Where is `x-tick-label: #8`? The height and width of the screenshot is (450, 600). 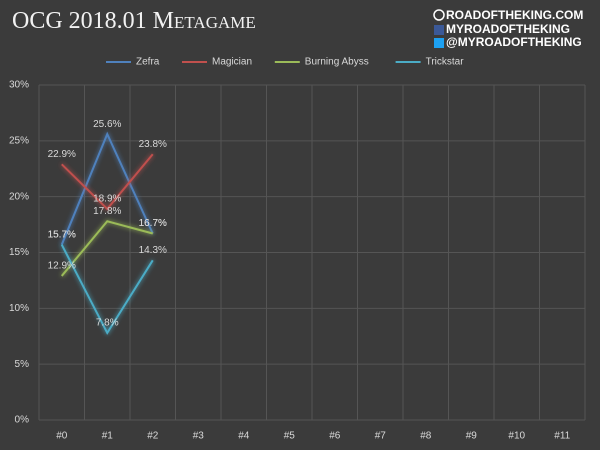 x-tick-label: #8 is located at coordinates (426, 436).